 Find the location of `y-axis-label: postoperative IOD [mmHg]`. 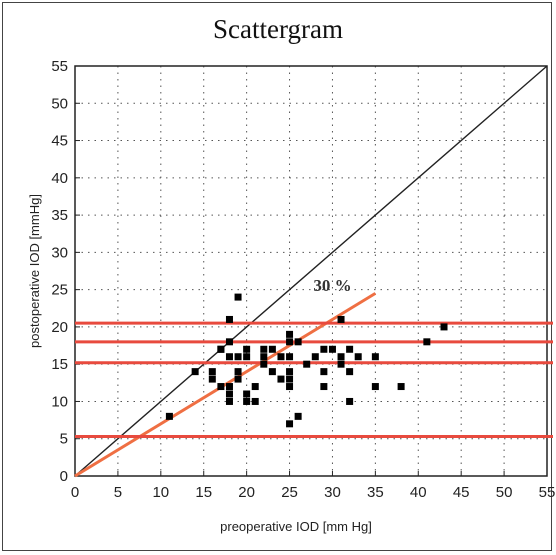

y-axis-label: postoperative IOD [mmHg] is located at coordinates (34, 271).